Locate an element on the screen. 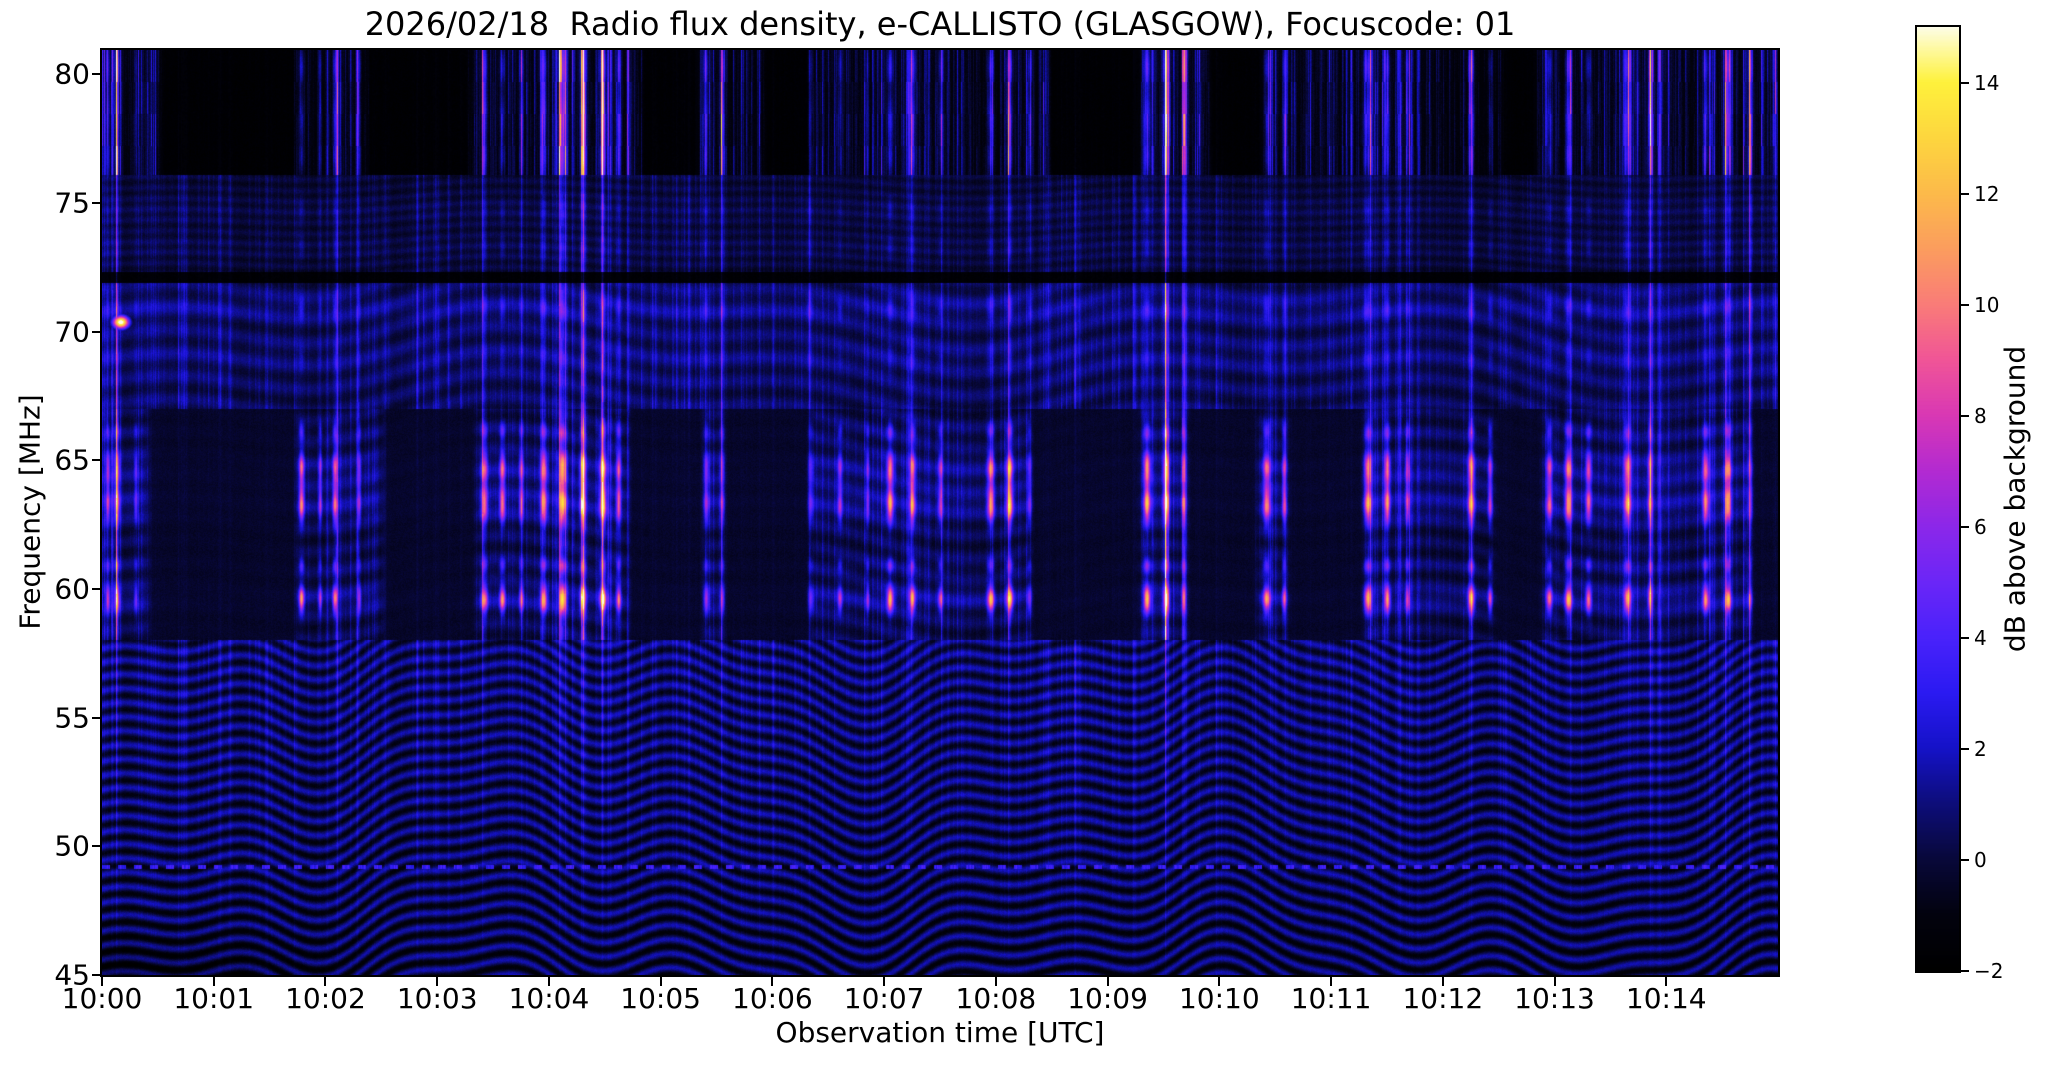  colorbar-tick-label: 0 is located at coordinates (1980, 859).